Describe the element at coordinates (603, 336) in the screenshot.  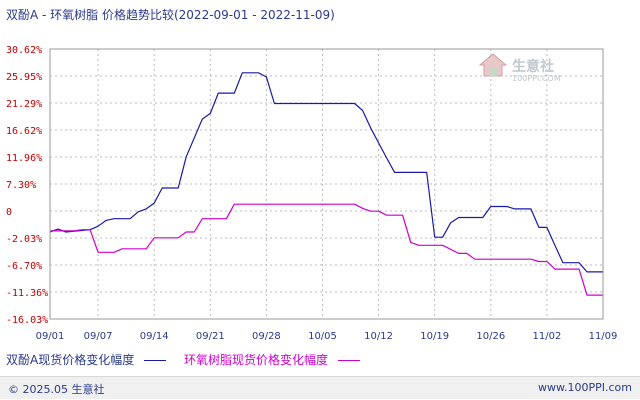
I see `x-tick-label: 11/09` at that location.